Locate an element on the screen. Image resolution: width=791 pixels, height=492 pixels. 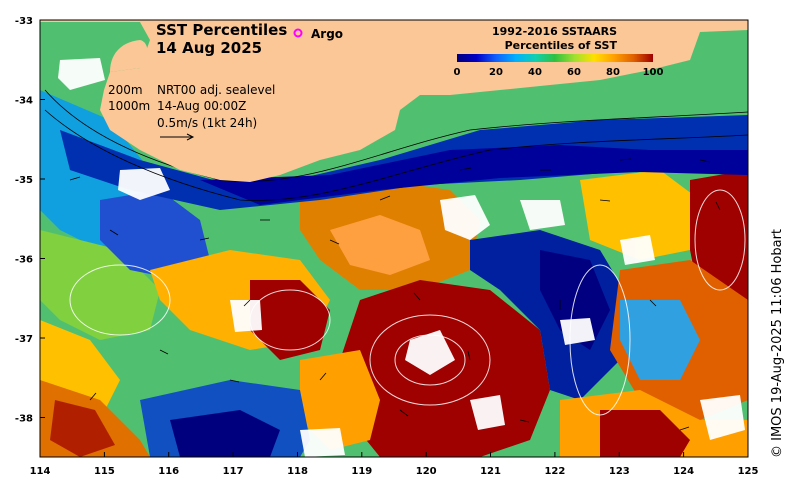
argo-marker-icon is located at coordinates (298, 33).